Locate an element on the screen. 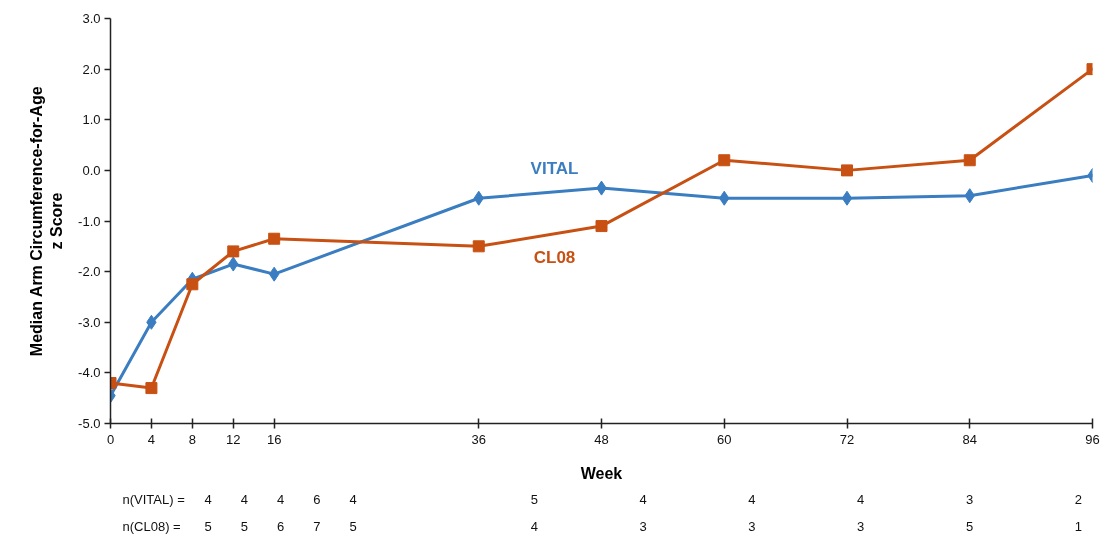 Image resolution: width=1108 pixels, height=539 pixels. text: 2 is located at coordinates (1078, 499).